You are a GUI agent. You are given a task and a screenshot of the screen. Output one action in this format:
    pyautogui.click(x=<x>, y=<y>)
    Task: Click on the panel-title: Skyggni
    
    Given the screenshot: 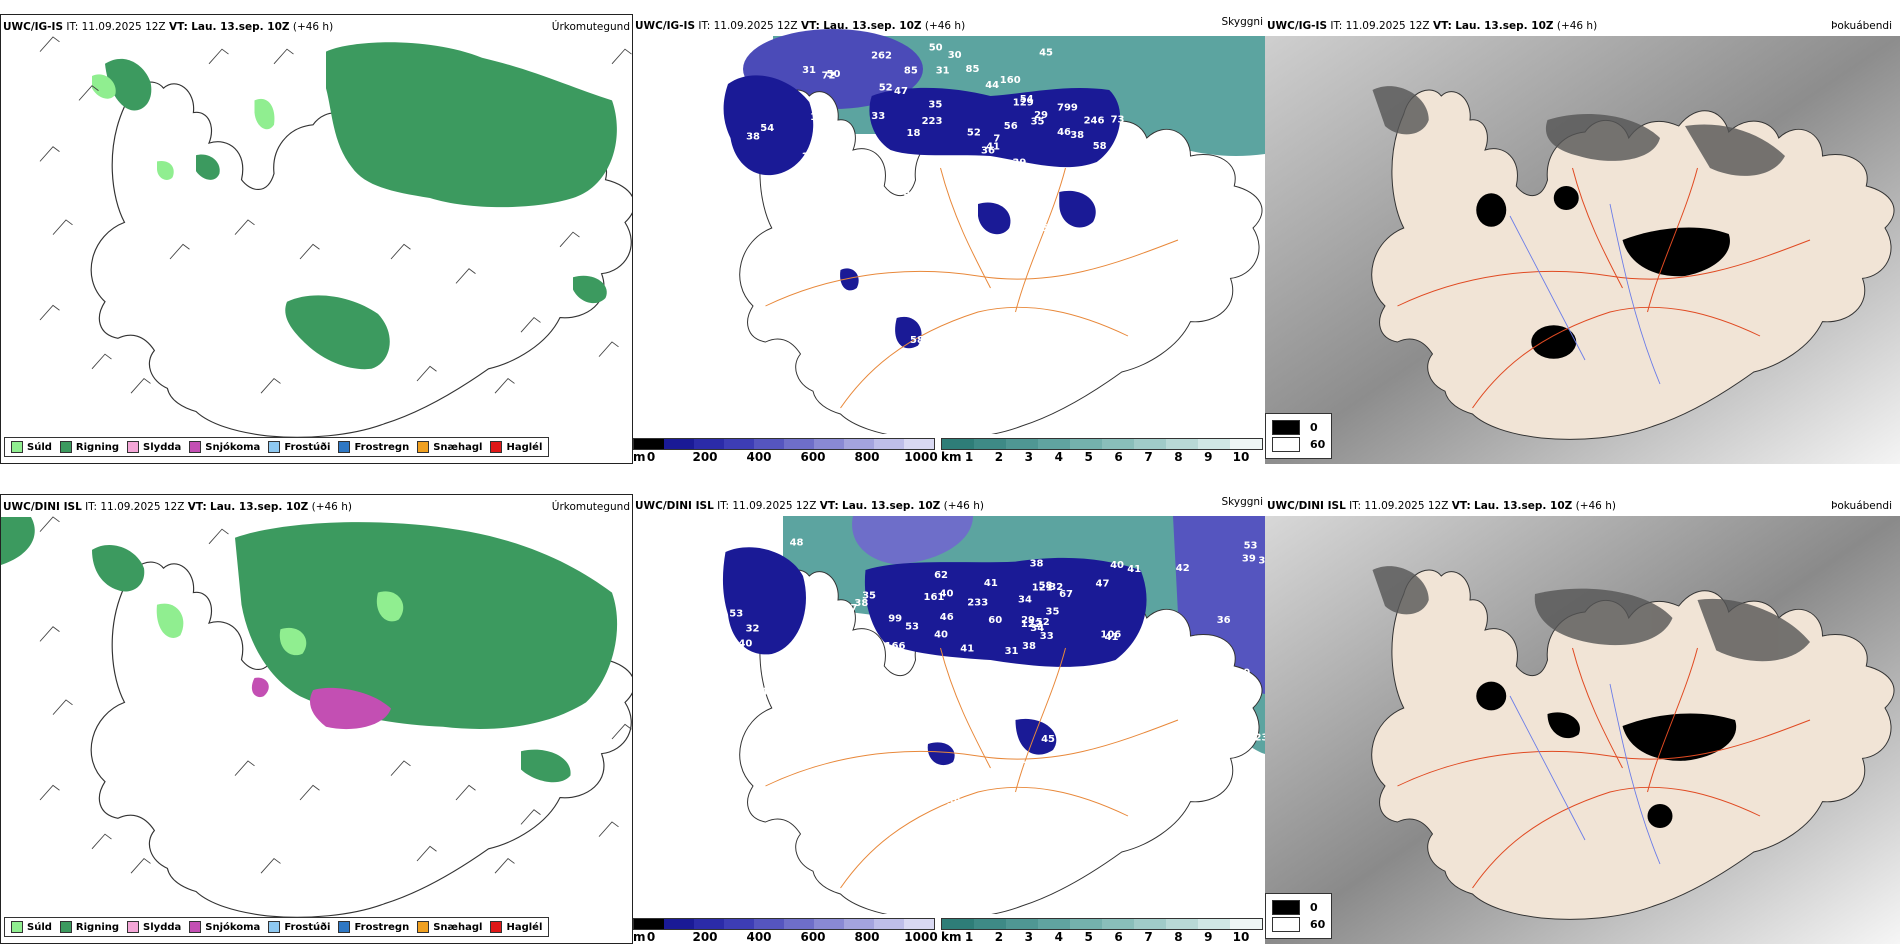 What is the action you would take?
    pyautogui.click(x=1242, y=502)
    